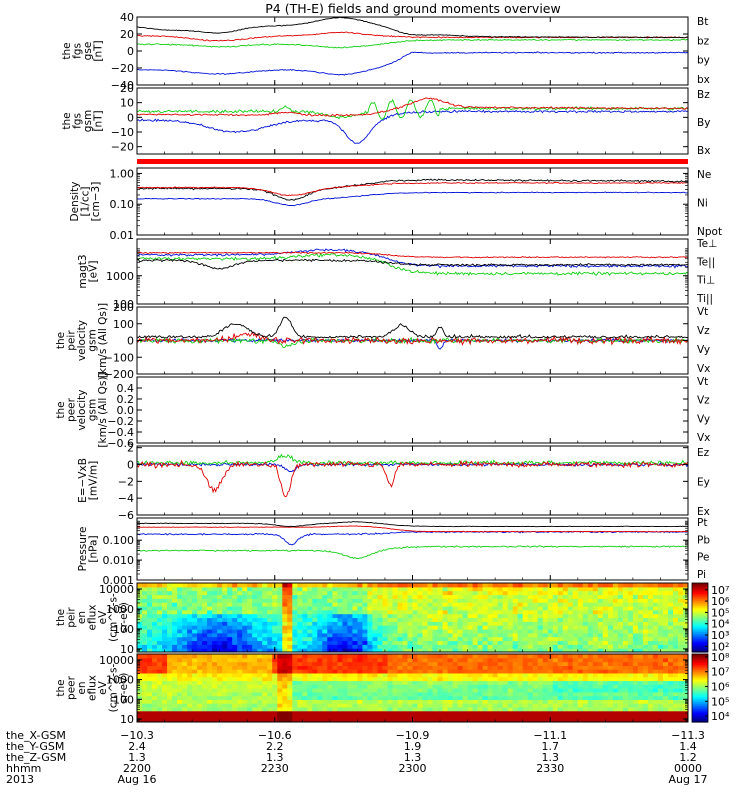 Image resolution: width=750 pixels, height=800 pixels. Describe the element at coordinates (703, 401) in the screenshot. I see `legend-entry: Vz` at that location.